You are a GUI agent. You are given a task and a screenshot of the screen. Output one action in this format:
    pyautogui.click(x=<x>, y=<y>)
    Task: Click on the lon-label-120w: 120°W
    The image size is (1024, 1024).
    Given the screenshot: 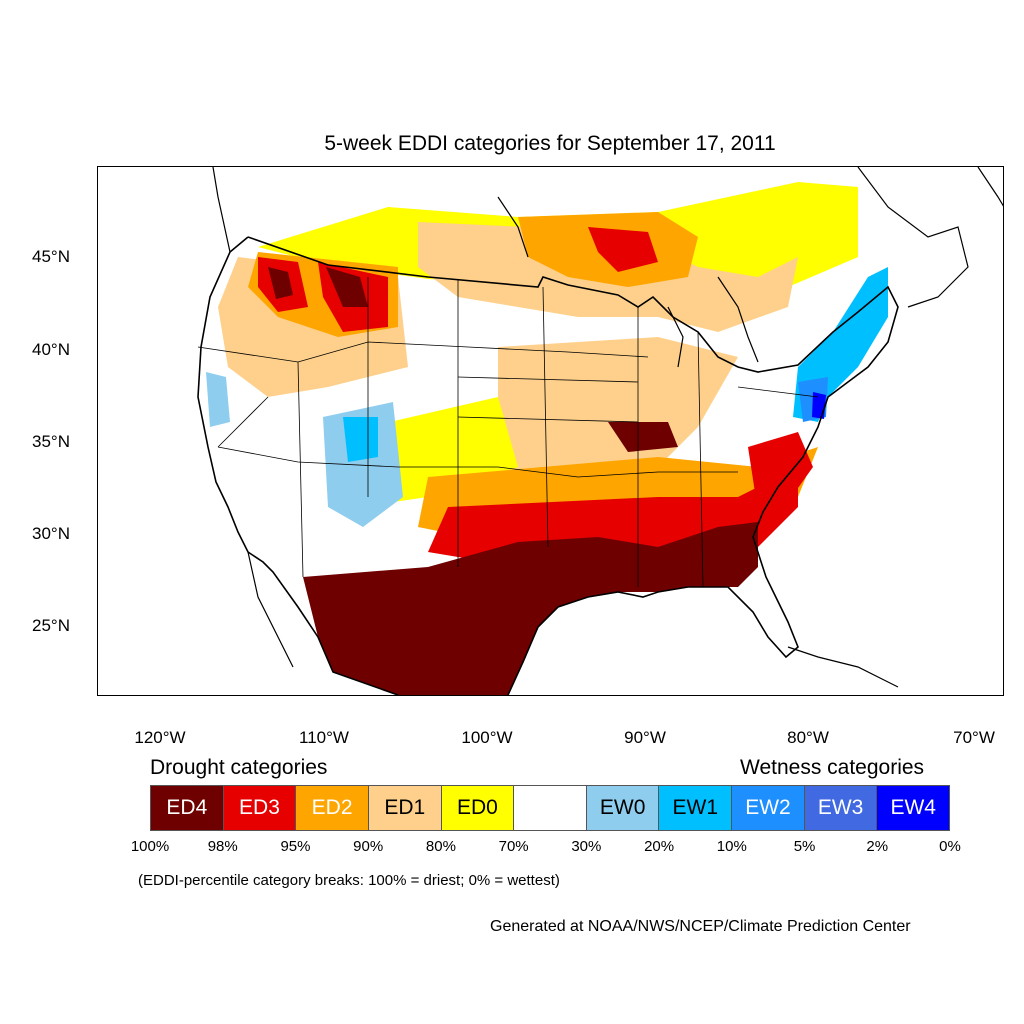 What is the action you would take?
    pyautogui.click(x=160, y=737)
    